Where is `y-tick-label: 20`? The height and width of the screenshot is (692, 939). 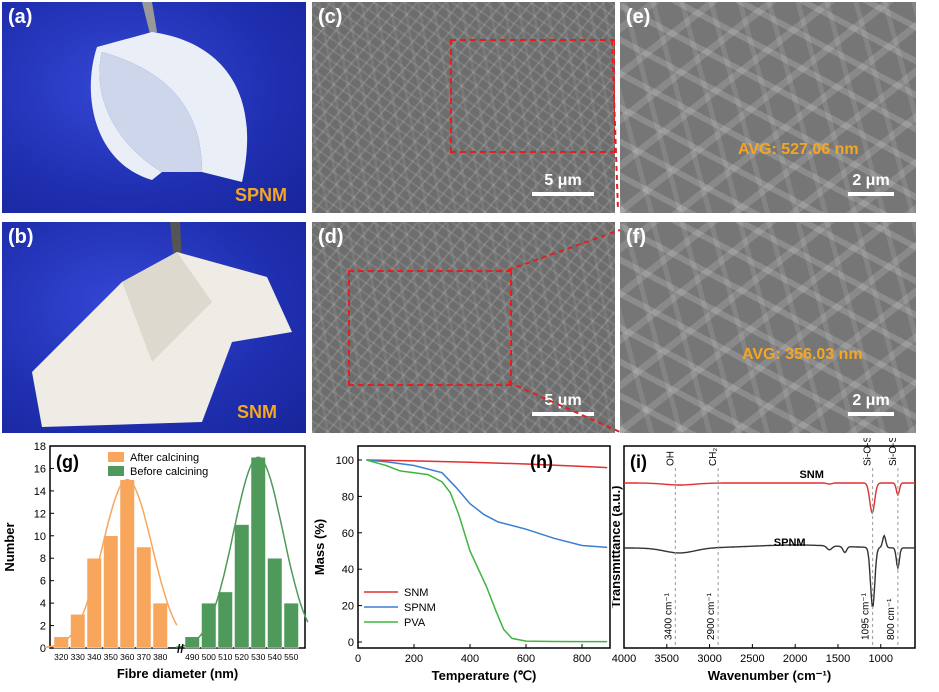
y-tick-label: 20 is located at coordinates (348, 607).